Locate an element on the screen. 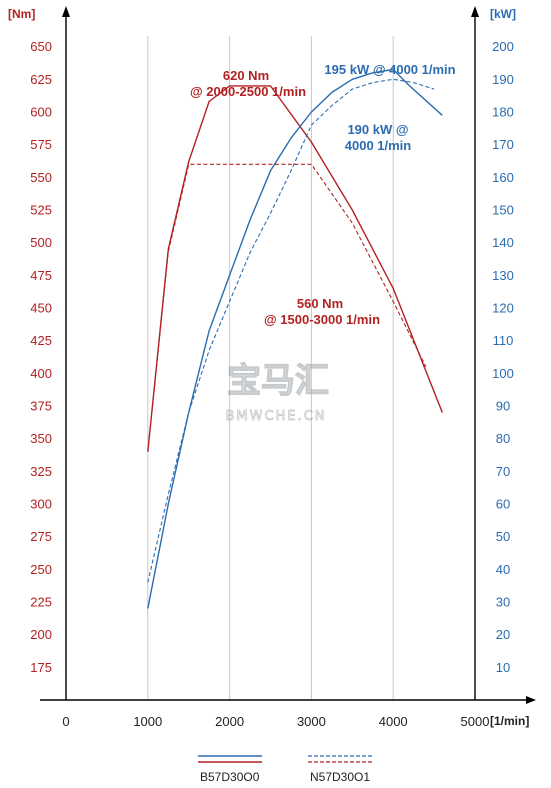  left-tick-550: 550 is located at coordinates (41, 177).